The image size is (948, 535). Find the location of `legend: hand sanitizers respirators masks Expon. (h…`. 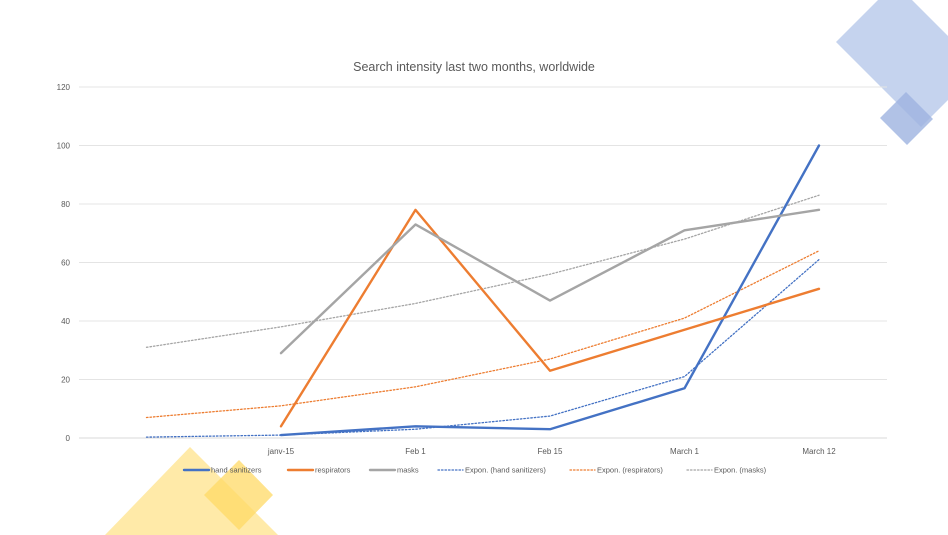

legend: hand sanitizers respirators masks Expon. (h… is located at coordinates (474, 470).